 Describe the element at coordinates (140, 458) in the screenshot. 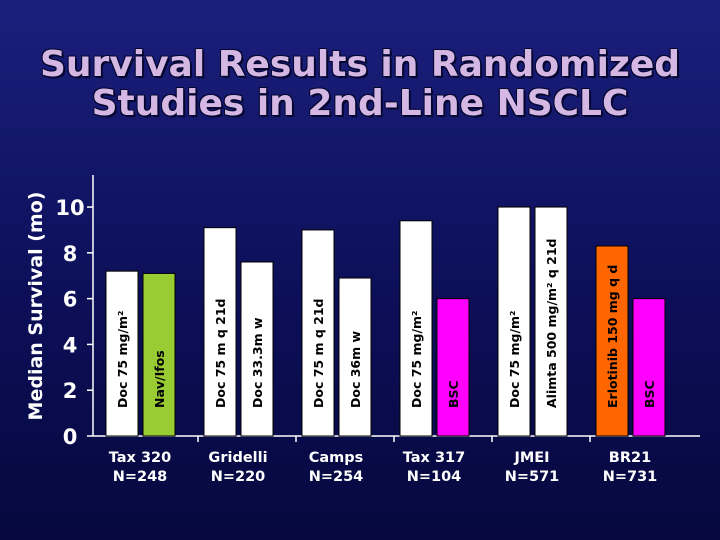

I see `group-label-study: Tax 320` at that location.